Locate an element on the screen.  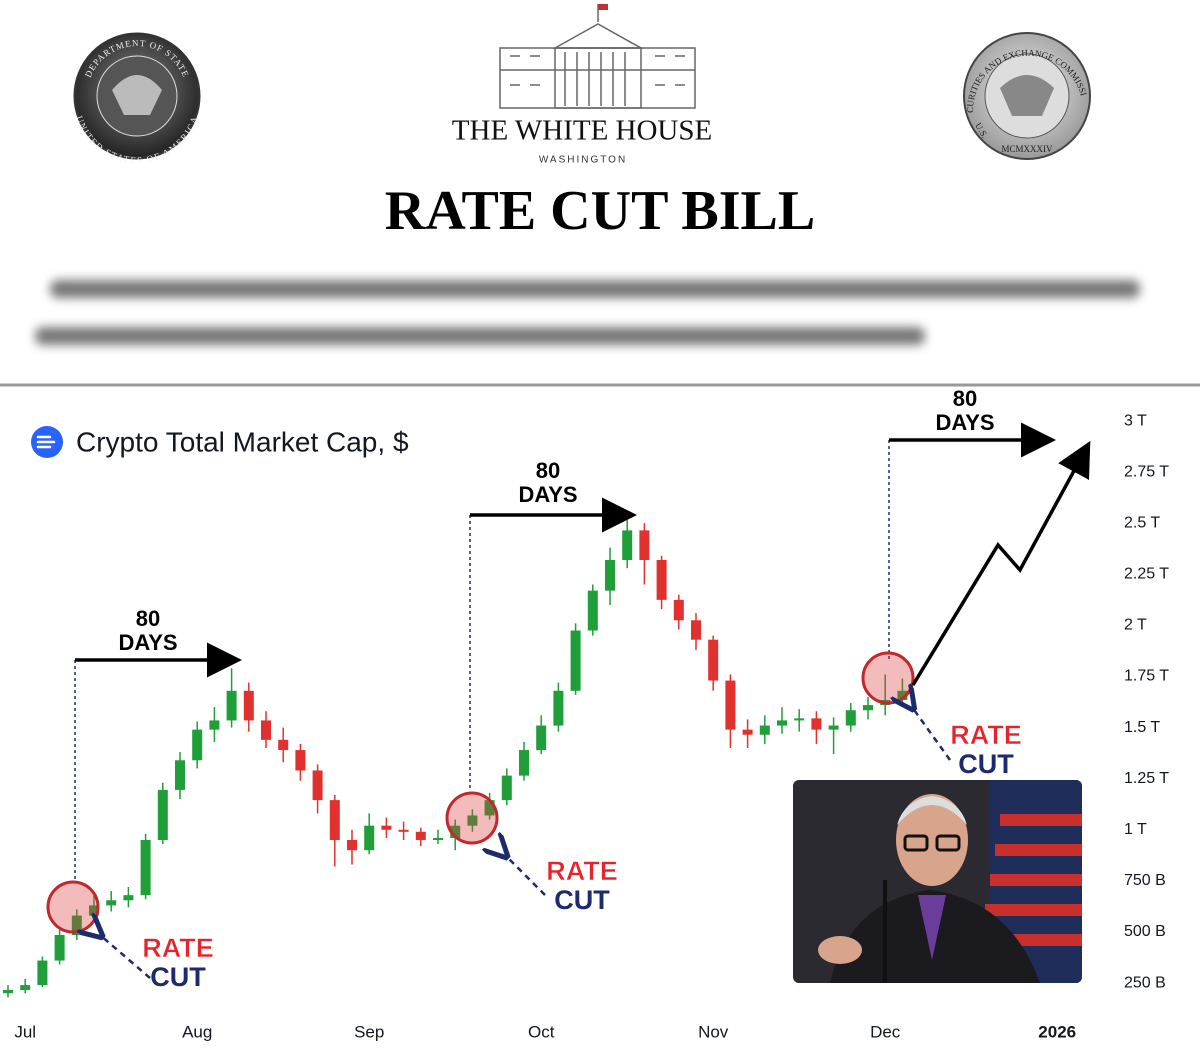
chart-icon is located at coordinates (47, 442).